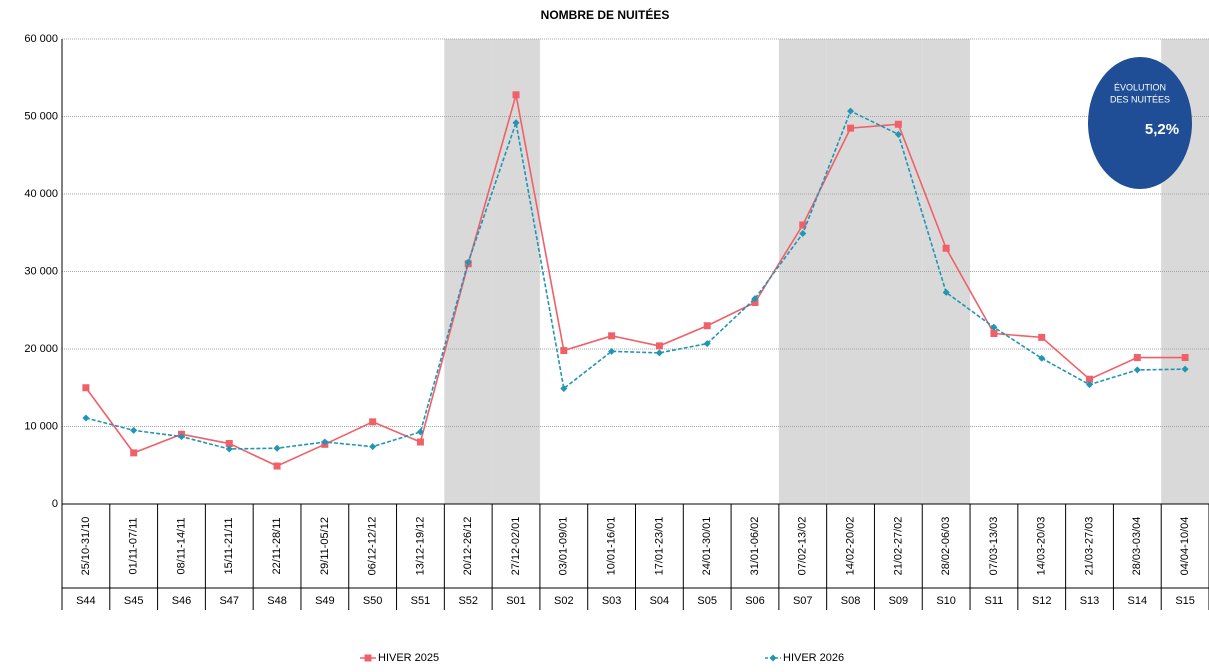  What do you see at coordinates (605, 14) in the screenshot?
I see `chart-title: NOMBRE DE NUITÉES` at bounding box center [605, 14].